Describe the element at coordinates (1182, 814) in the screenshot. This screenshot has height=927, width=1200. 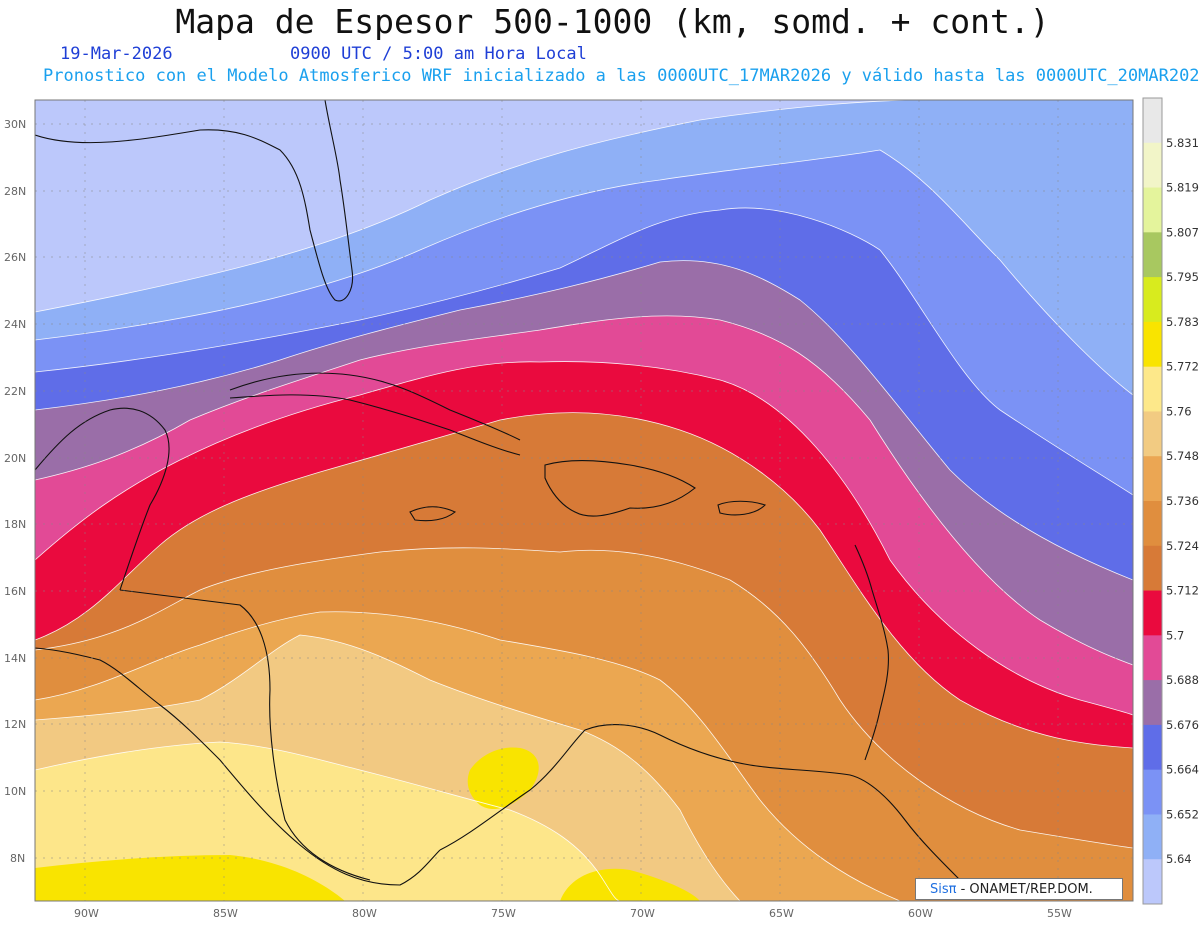
I see `colorbar-label: 5.652` at that location.